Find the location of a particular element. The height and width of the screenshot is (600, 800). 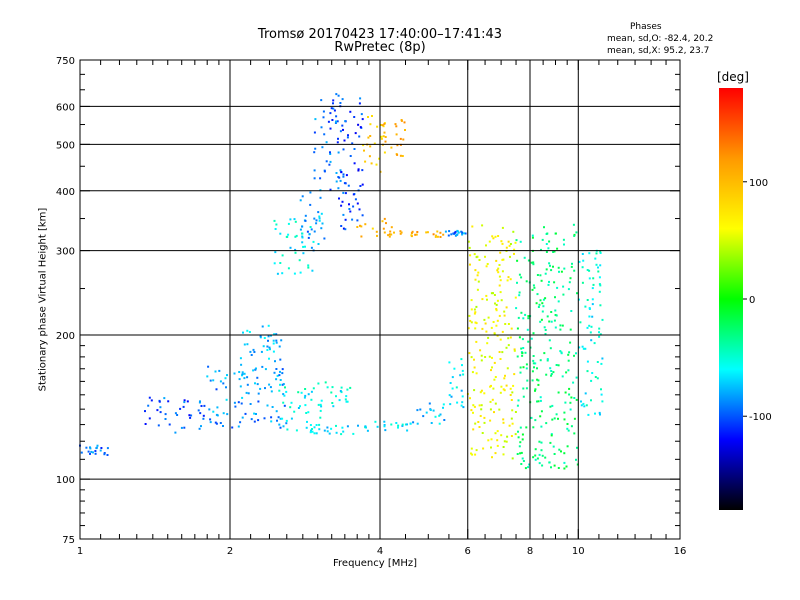

y-tick-label: 75 is located at coordinates (68, 540).